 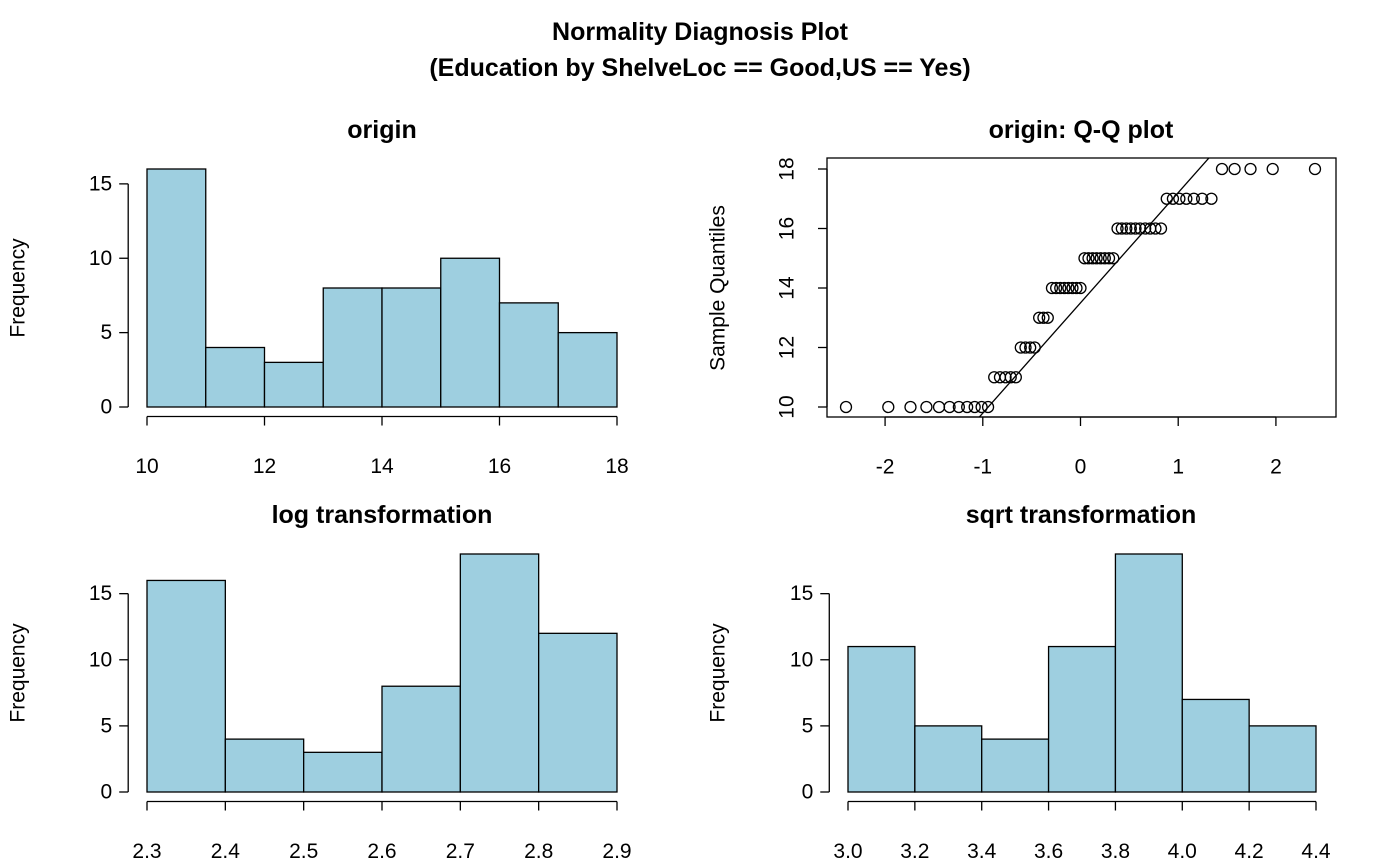 I want to click on x-tick-label: 16, so click(x=499, y=466).